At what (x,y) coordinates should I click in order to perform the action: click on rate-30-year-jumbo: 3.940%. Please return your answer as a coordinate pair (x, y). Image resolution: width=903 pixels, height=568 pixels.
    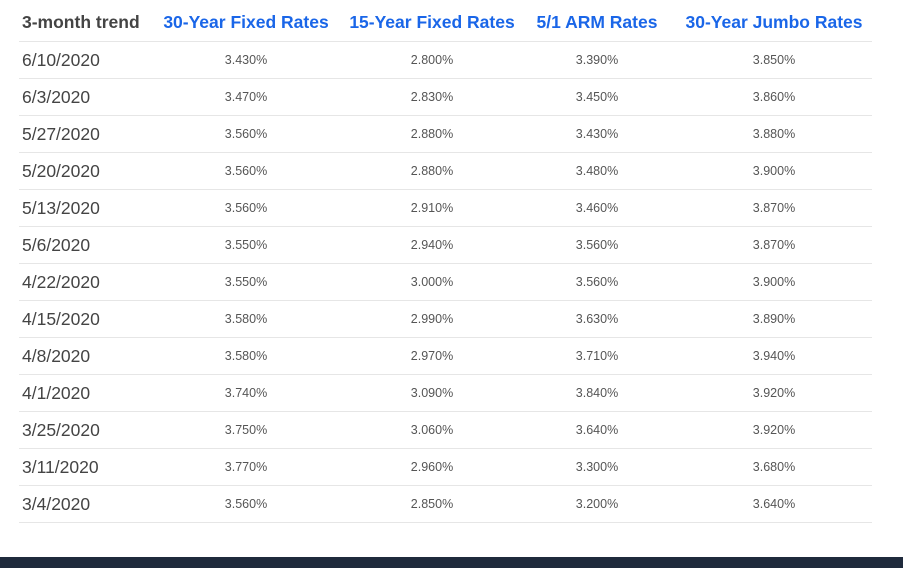
    Looking at the image, I should click on (774, 356).